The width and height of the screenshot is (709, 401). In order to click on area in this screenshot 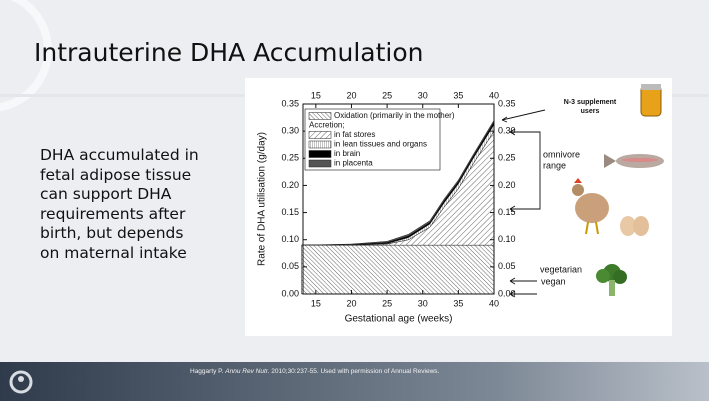, I will do `click(398, 269)`.